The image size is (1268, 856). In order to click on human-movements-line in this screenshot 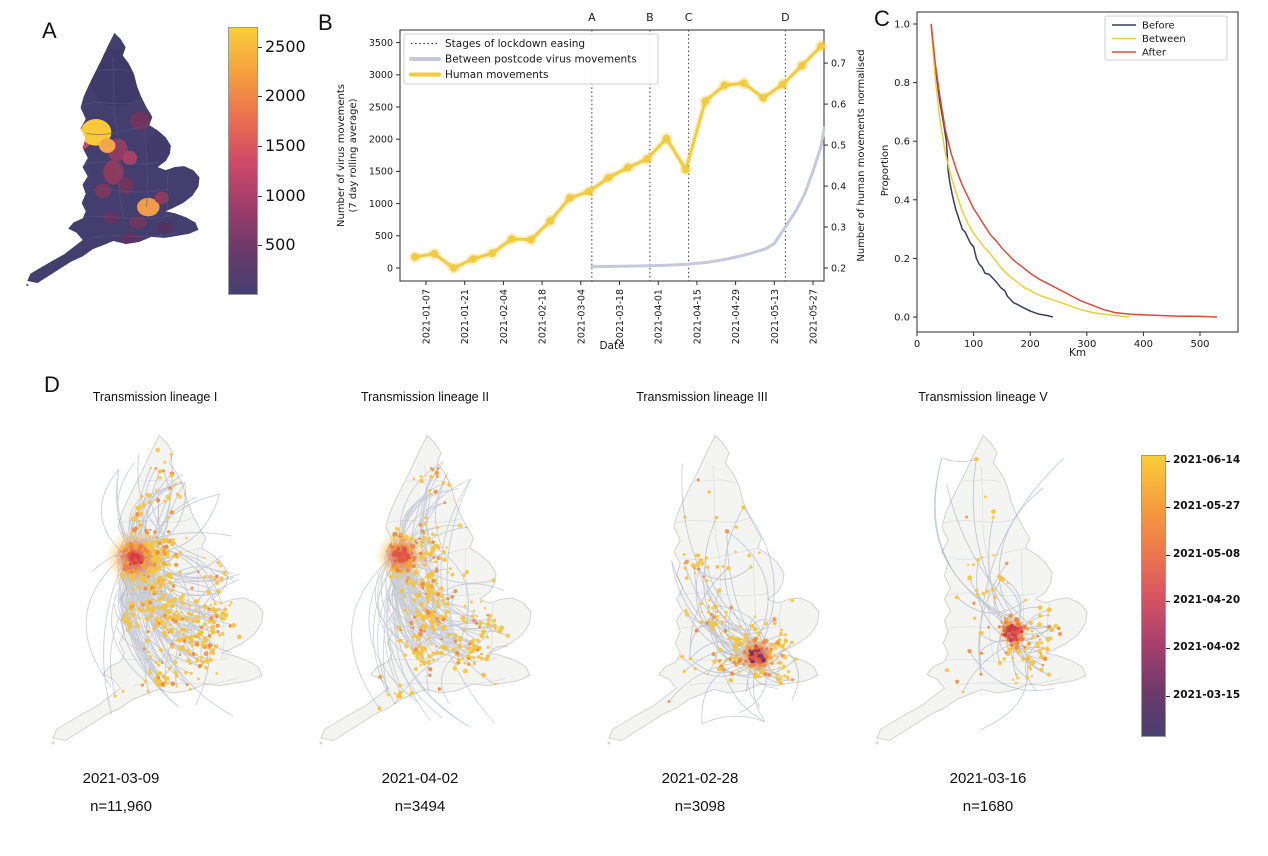, I will do `click(618, 157)`.